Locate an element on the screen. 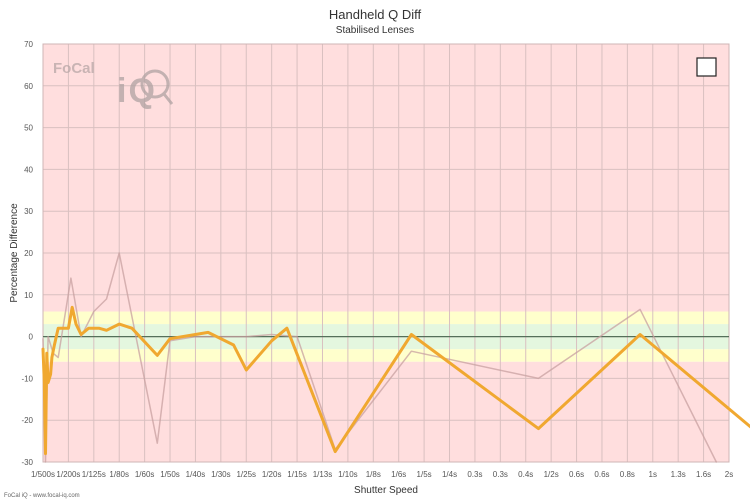  x-tick-label: 1/80s is located at coordinates (119, 474).